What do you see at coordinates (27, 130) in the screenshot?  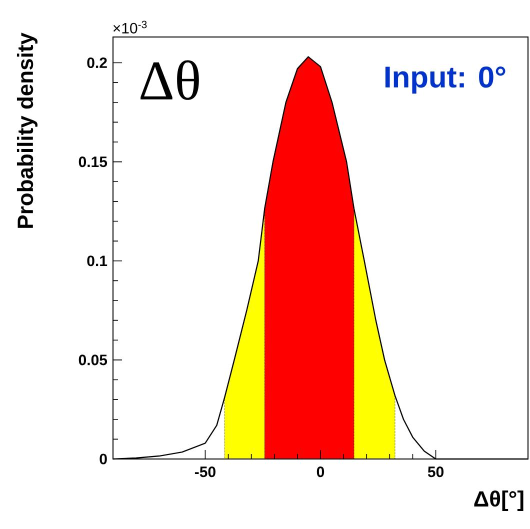 I see `y-axis-title: Probability density` at bounding box center [27, 130].